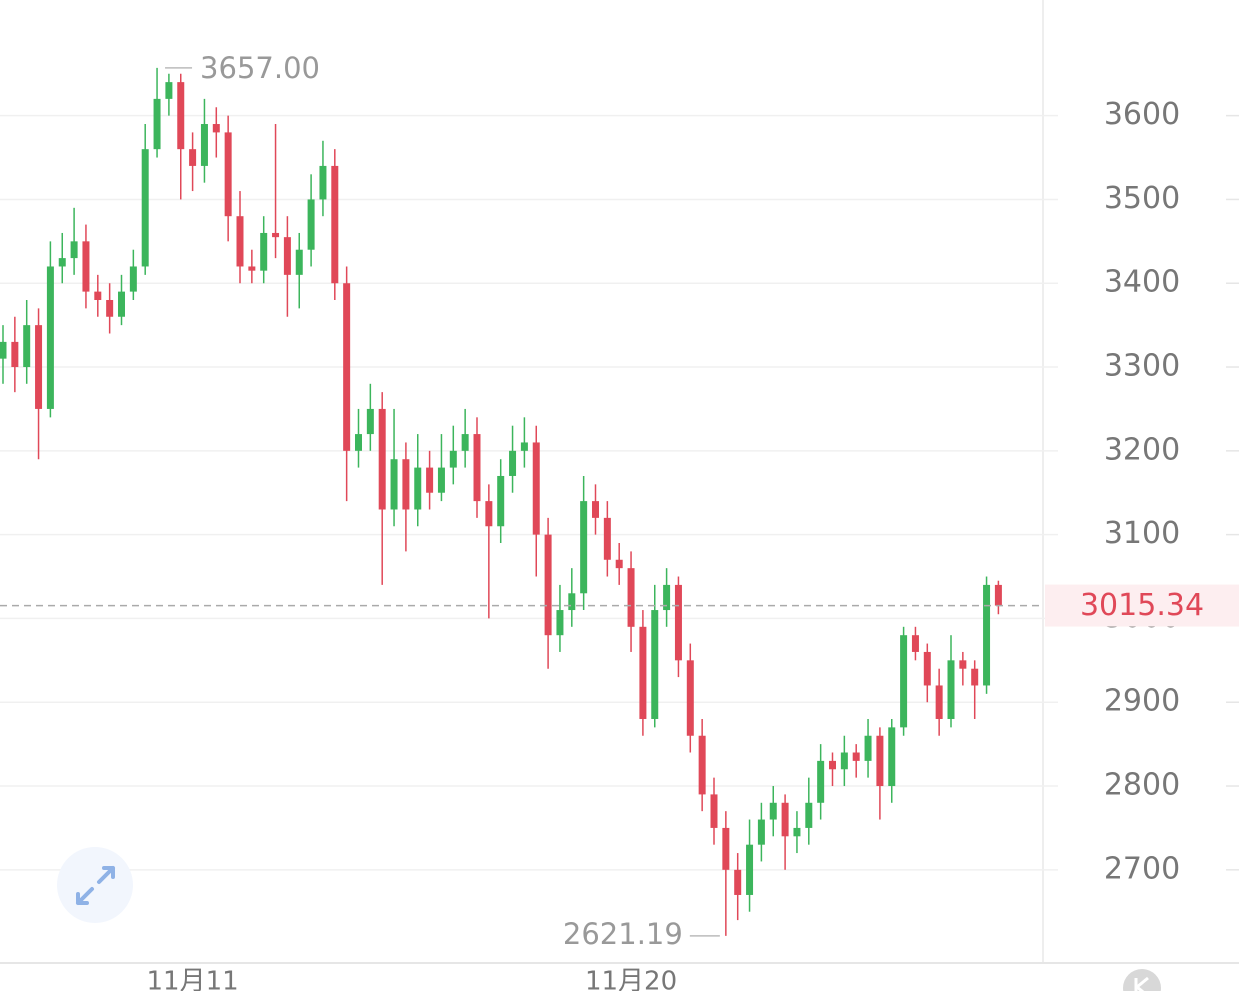 Image resolution: width=1239 pixels, height=991 pixels. I want to click on expand-icon, so click(95, 885).